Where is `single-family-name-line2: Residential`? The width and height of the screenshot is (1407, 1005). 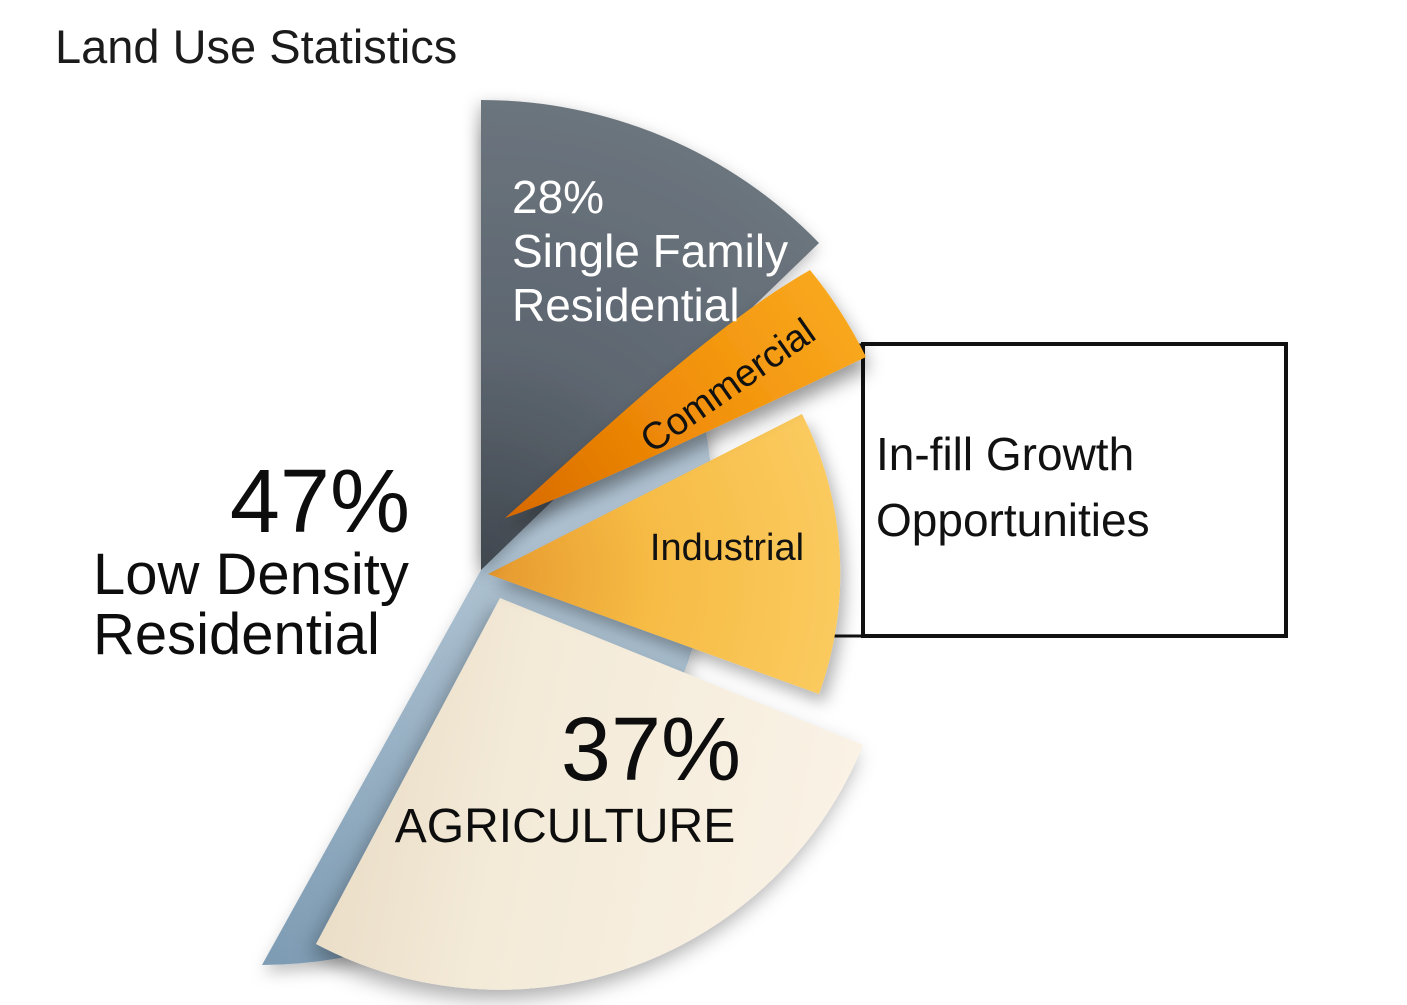
single-family-name-line2: Residential is located at coordinates (626, 305).